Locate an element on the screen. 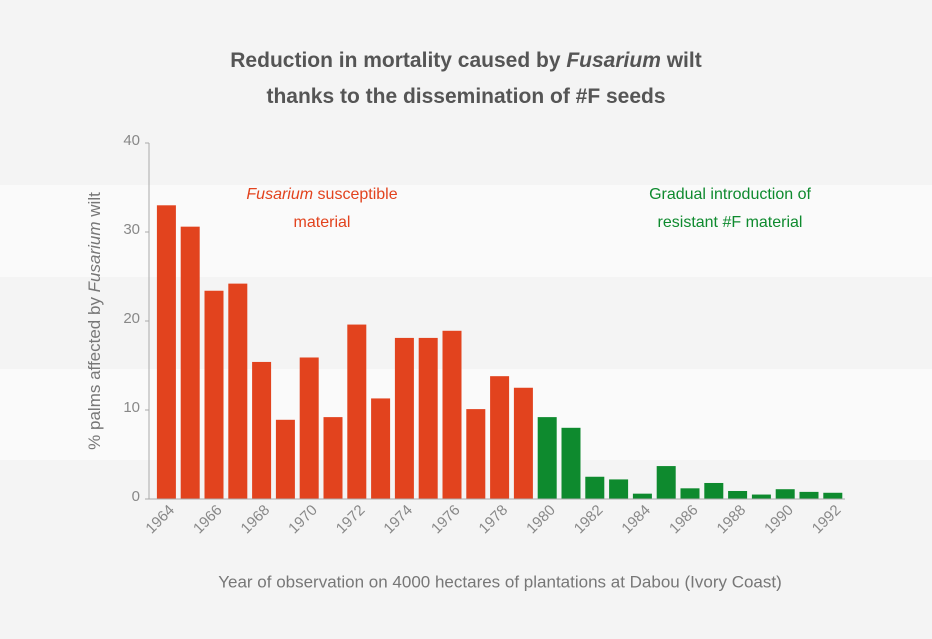 Image resolution: width=932 pixels, height=639 pixels. y-tick-label: 40 is located at coordinates (131, 140).